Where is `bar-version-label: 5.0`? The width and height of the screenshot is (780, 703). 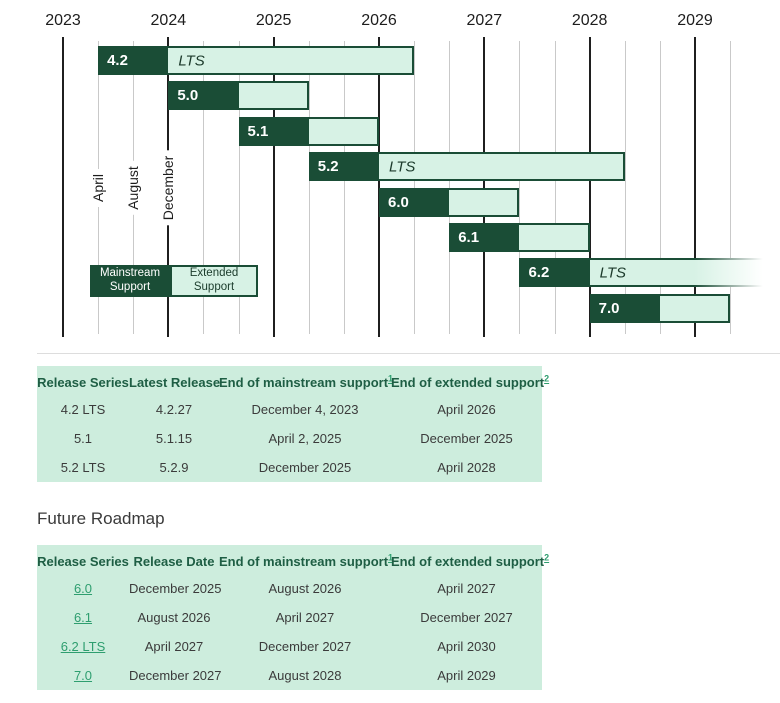
bar-version-label: 5.0 is located at coordinates (188, 96).